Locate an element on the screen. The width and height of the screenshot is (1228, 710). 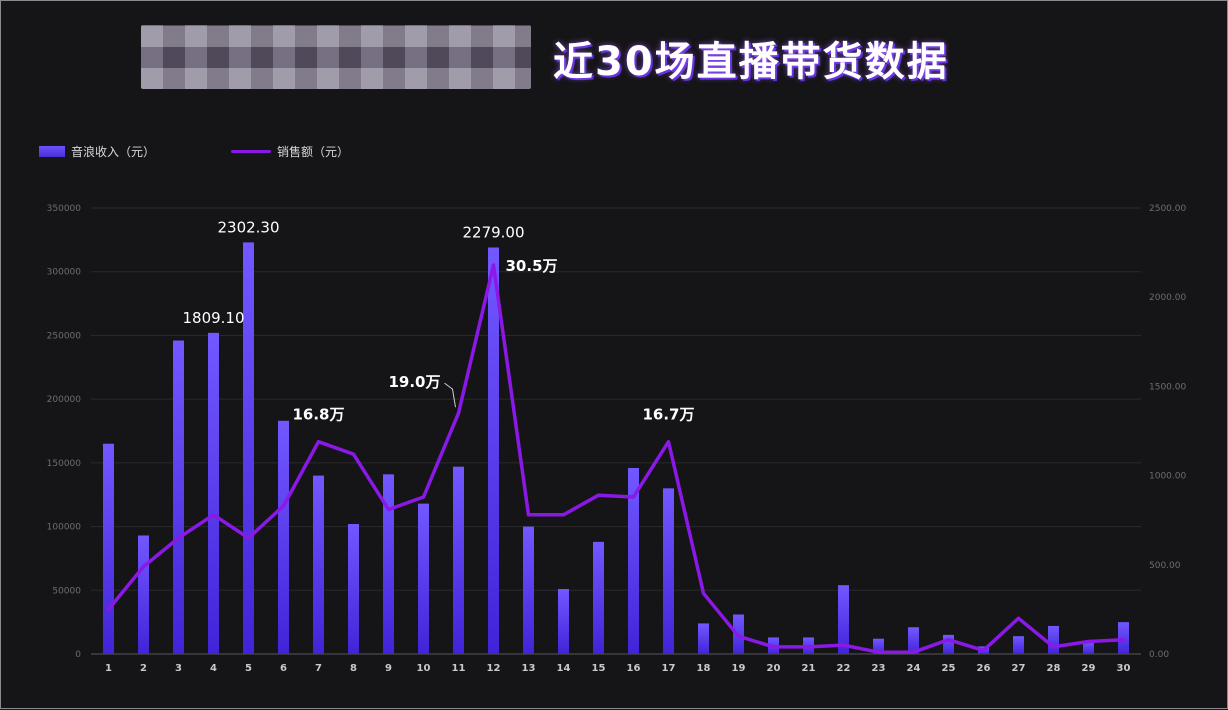
x-axis-tick: 18 is located at coordinates (704, 668).